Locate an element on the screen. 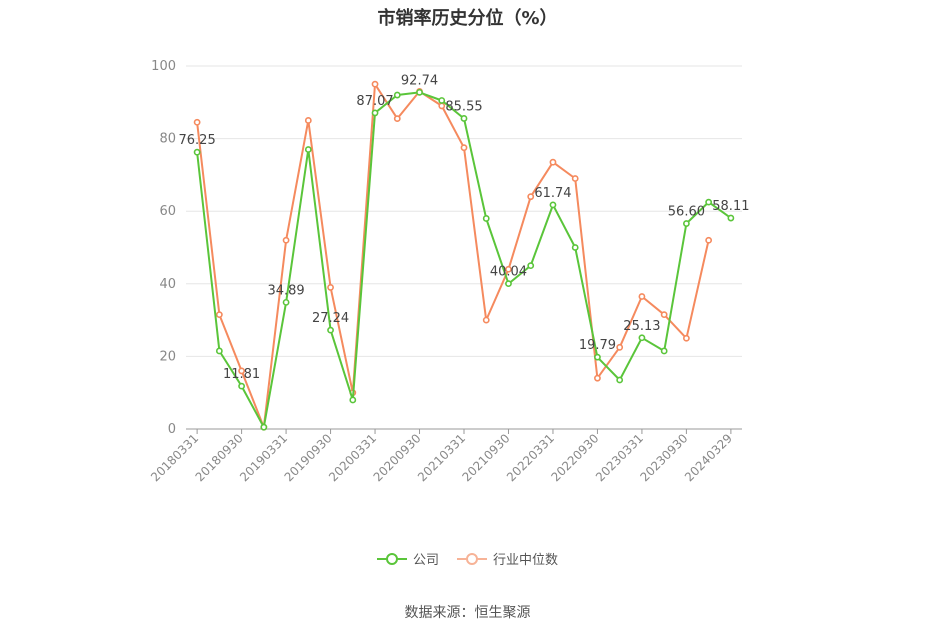  y-tick-label: 40 is located at coordinates (167, 284).